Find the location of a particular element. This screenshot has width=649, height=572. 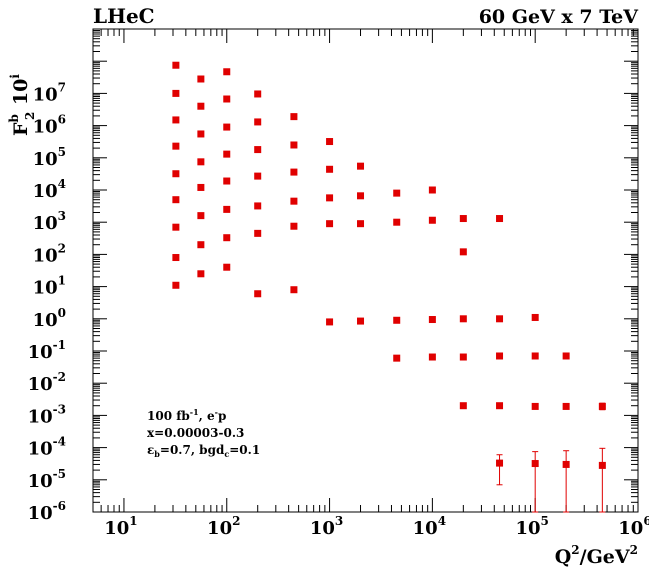

annotation-x-range: x=0.00003-0.3 is located at coordinates (195, 433).